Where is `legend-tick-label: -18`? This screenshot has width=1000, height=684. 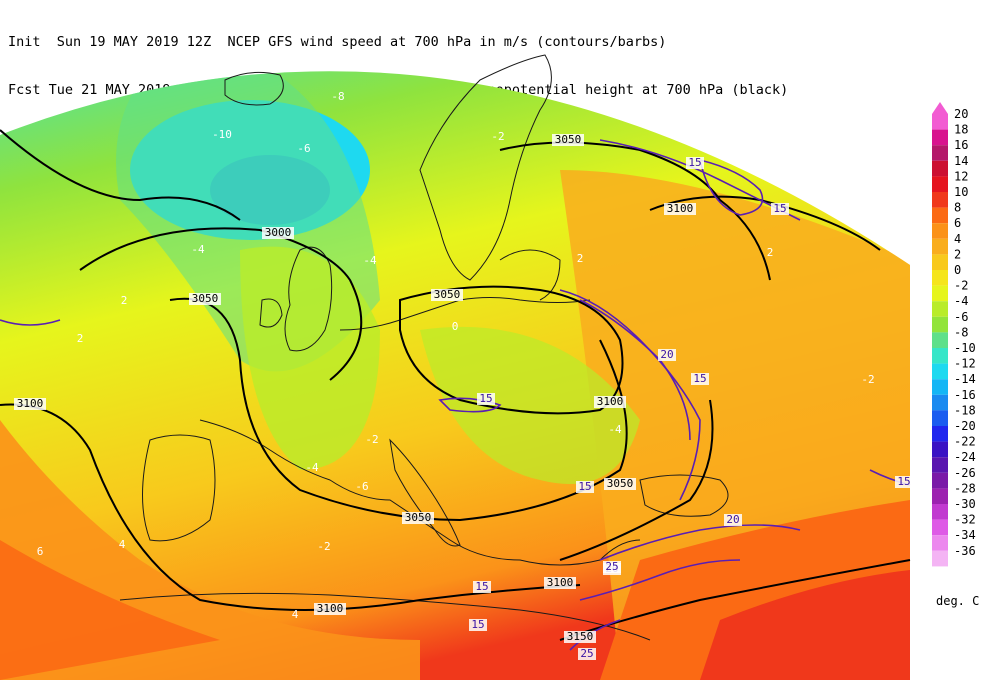 legend-tick-label: -18 is located at coordinates (965, 410).